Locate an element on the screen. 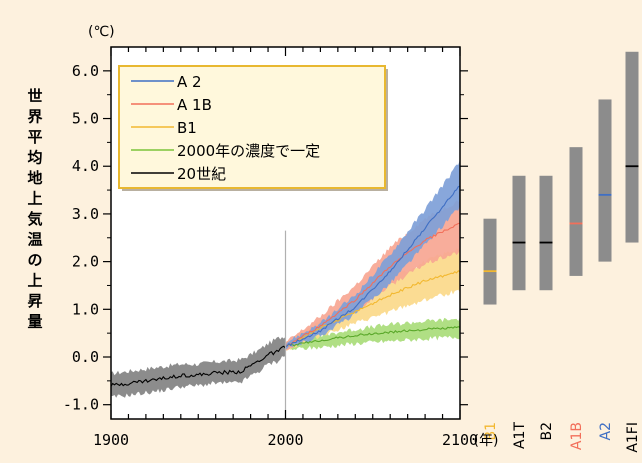 Image resolution: width=642 pixels, height=463 pixels. x-unit-label: (年) is located at coordinates (486, 441).